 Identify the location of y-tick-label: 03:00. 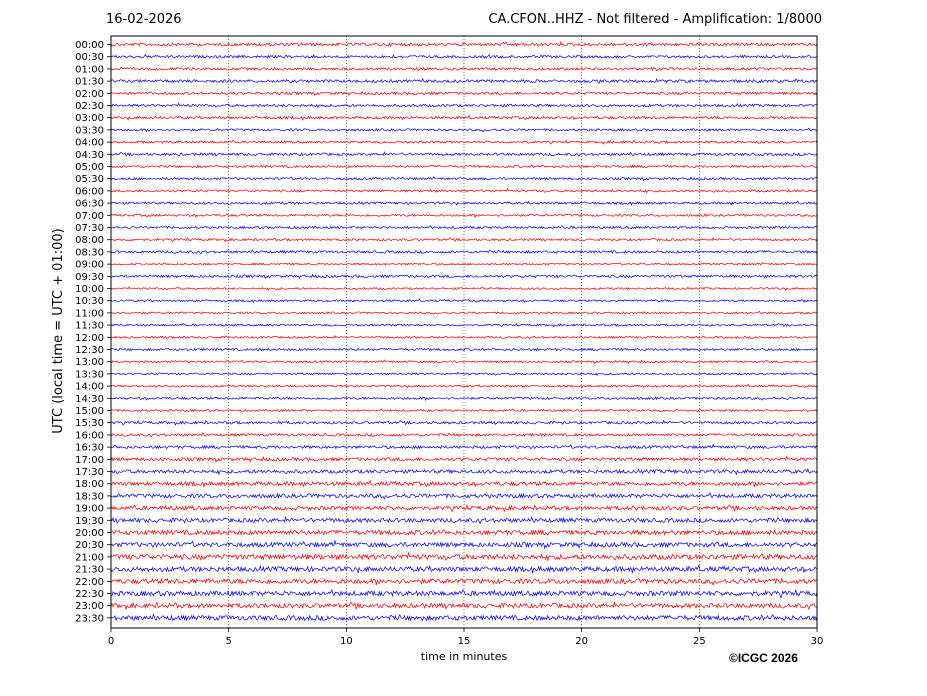
(89, 118).